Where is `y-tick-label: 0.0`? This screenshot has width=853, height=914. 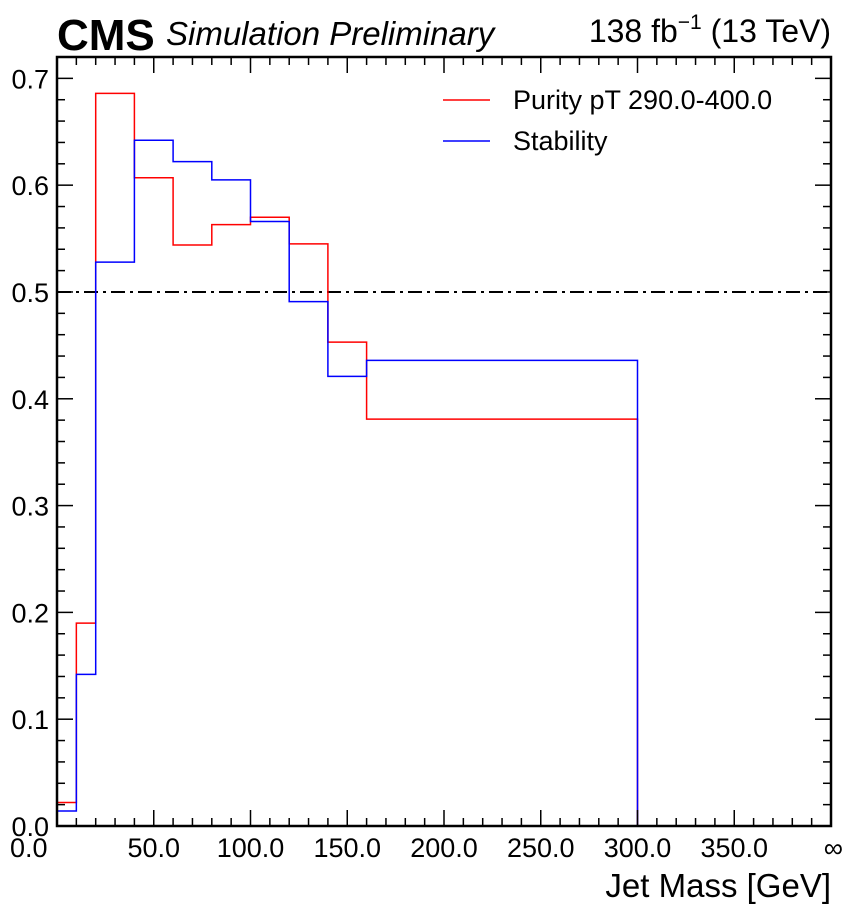
y-tick-label: 0.0 is located at coordinates (30, 827).